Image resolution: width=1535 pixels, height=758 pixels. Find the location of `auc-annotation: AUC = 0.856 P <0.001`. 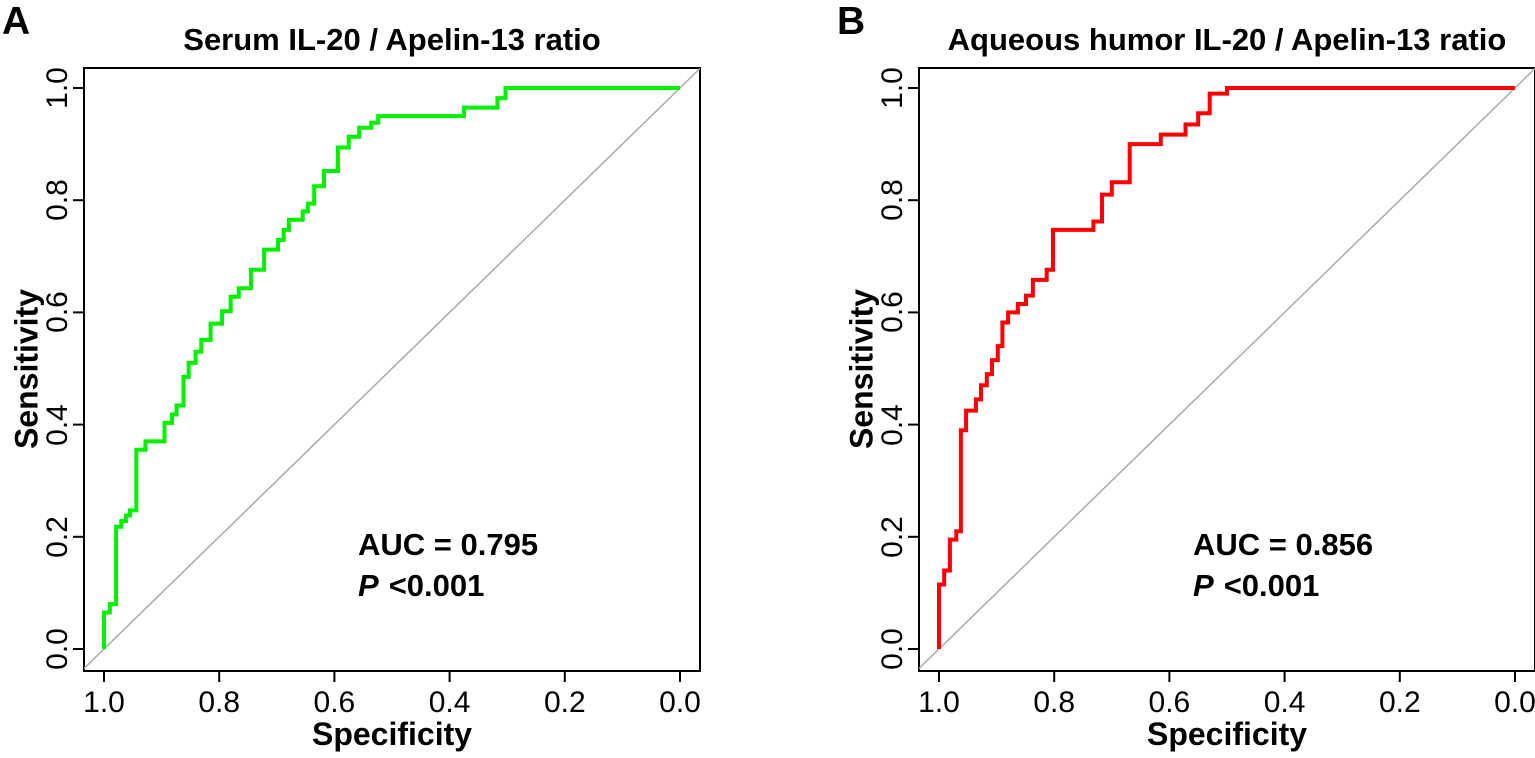

auc-annotation: AUC = 0.856 P <0.001 is located at coordinates (1283, 565).